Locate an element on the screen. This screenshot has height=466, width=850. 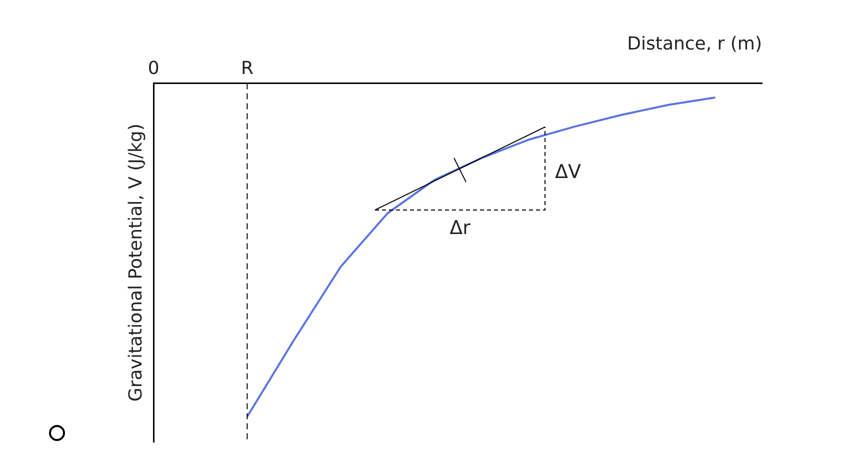
annotation: Δr is located at coordinates (460, 228).